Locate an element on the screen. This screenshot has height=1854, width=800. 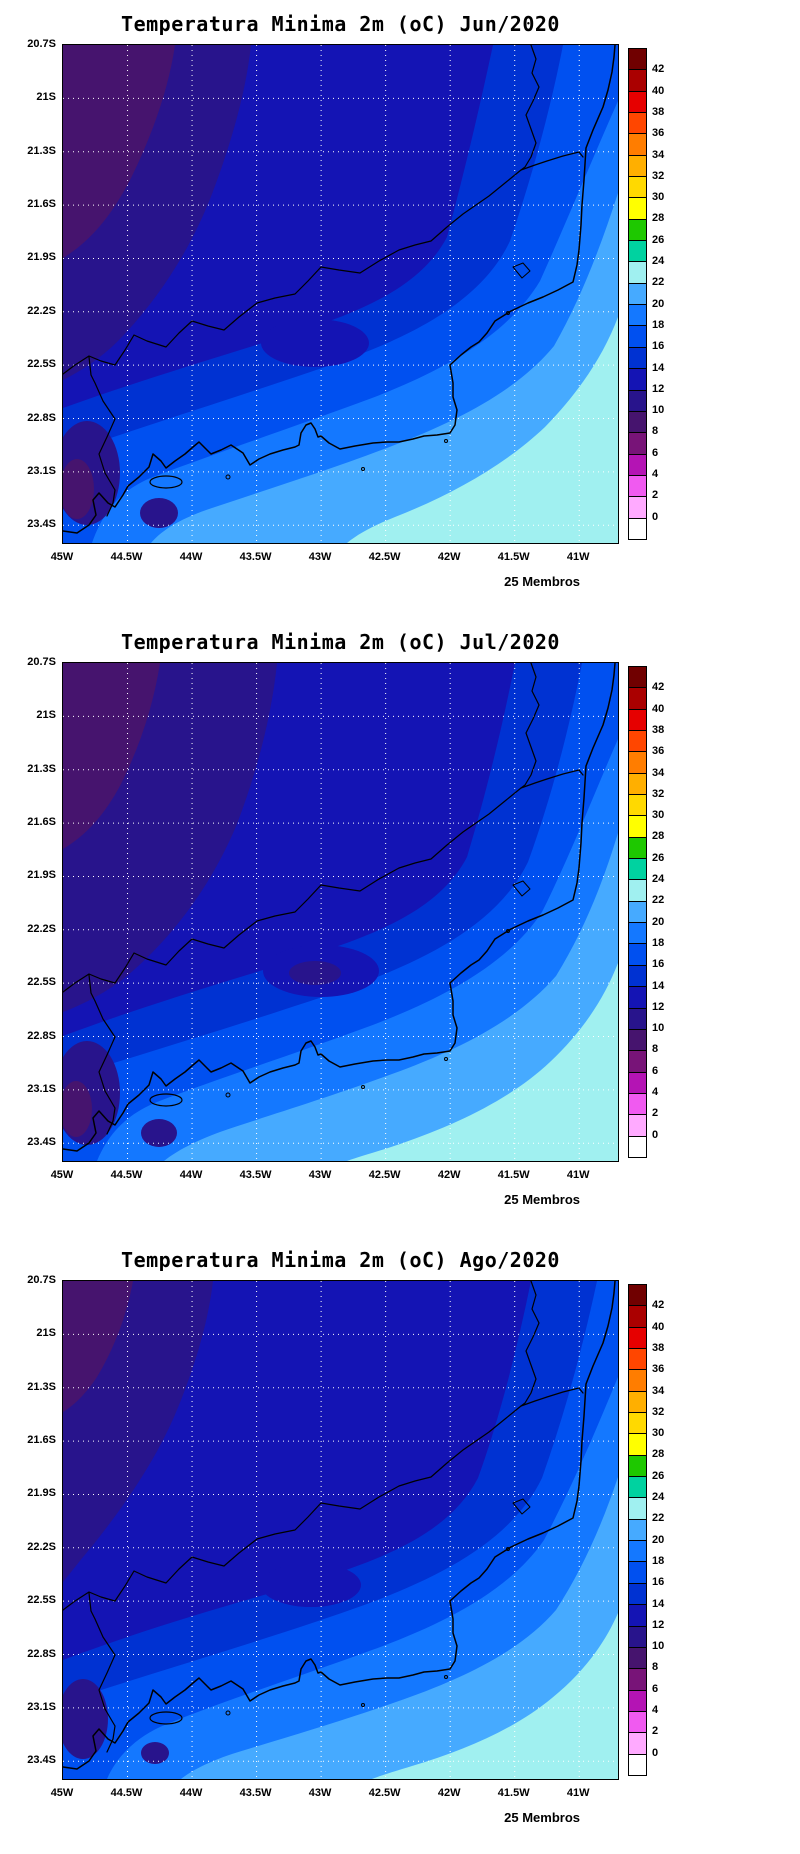
colorbar-tick-label: 0 is located at coordinates (655, 1134).